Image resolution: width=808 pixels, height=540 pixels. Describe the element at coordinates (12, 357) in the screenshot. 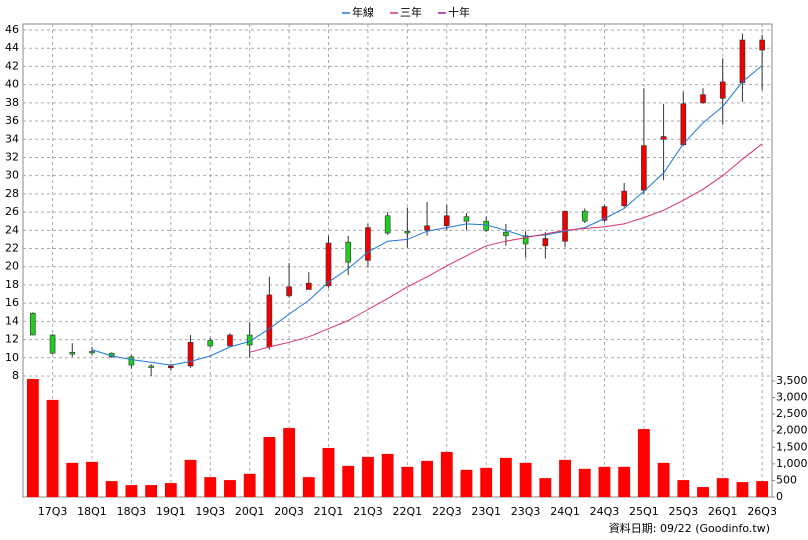

I see `y-tick-label: 10` at that location.